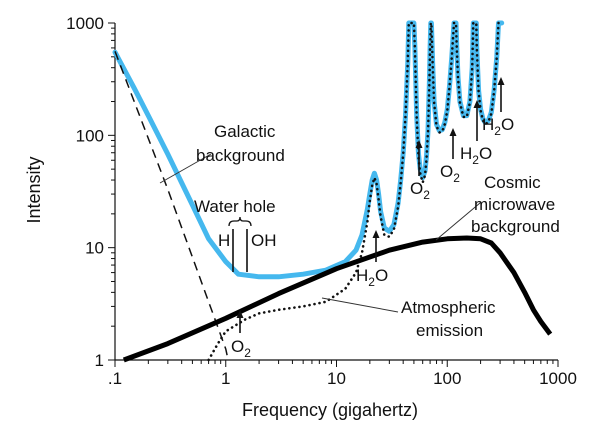  What do you see at coordinates (115, 378) in the screenshot?
I see `x-tick-label: .1` at bounding box center [115, 378].